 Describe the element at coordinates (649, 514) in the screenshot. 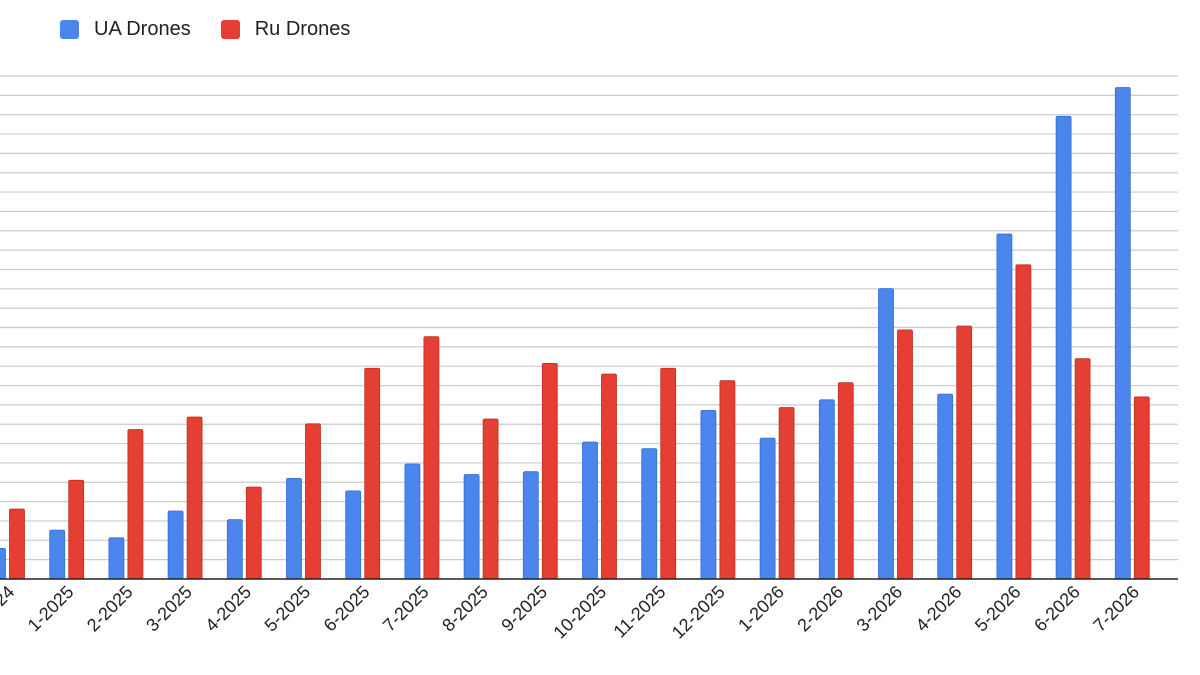

I see `bar-ua-11-2025` at that location.